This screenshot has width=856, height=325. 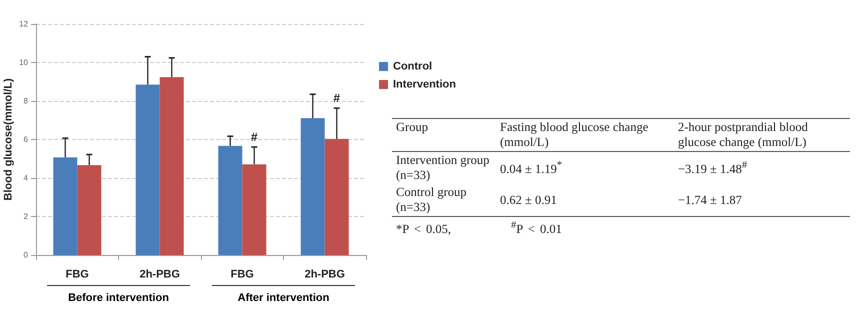 I want to click on text: 0.62 ± 0.91, so click(x=585, y=200).